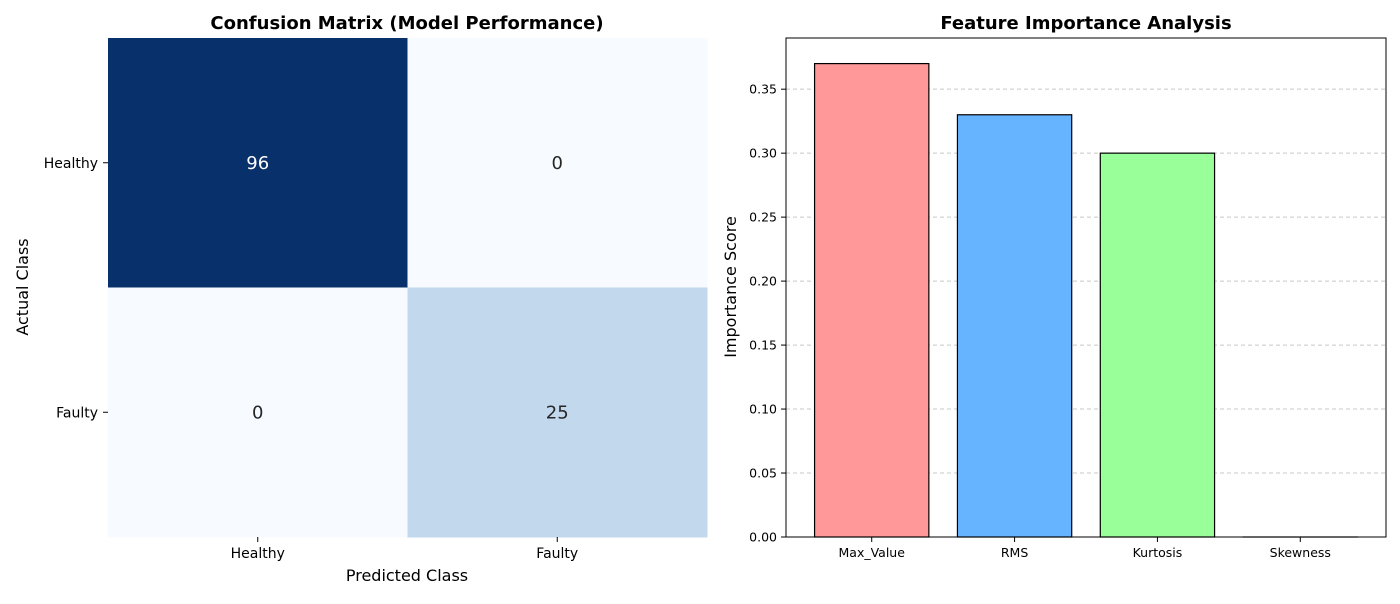  What do you see at coordinates (763, 345) in the screenshot?
I see `bar-y-tick-label: 0.15` at bounding box center [763, 345].